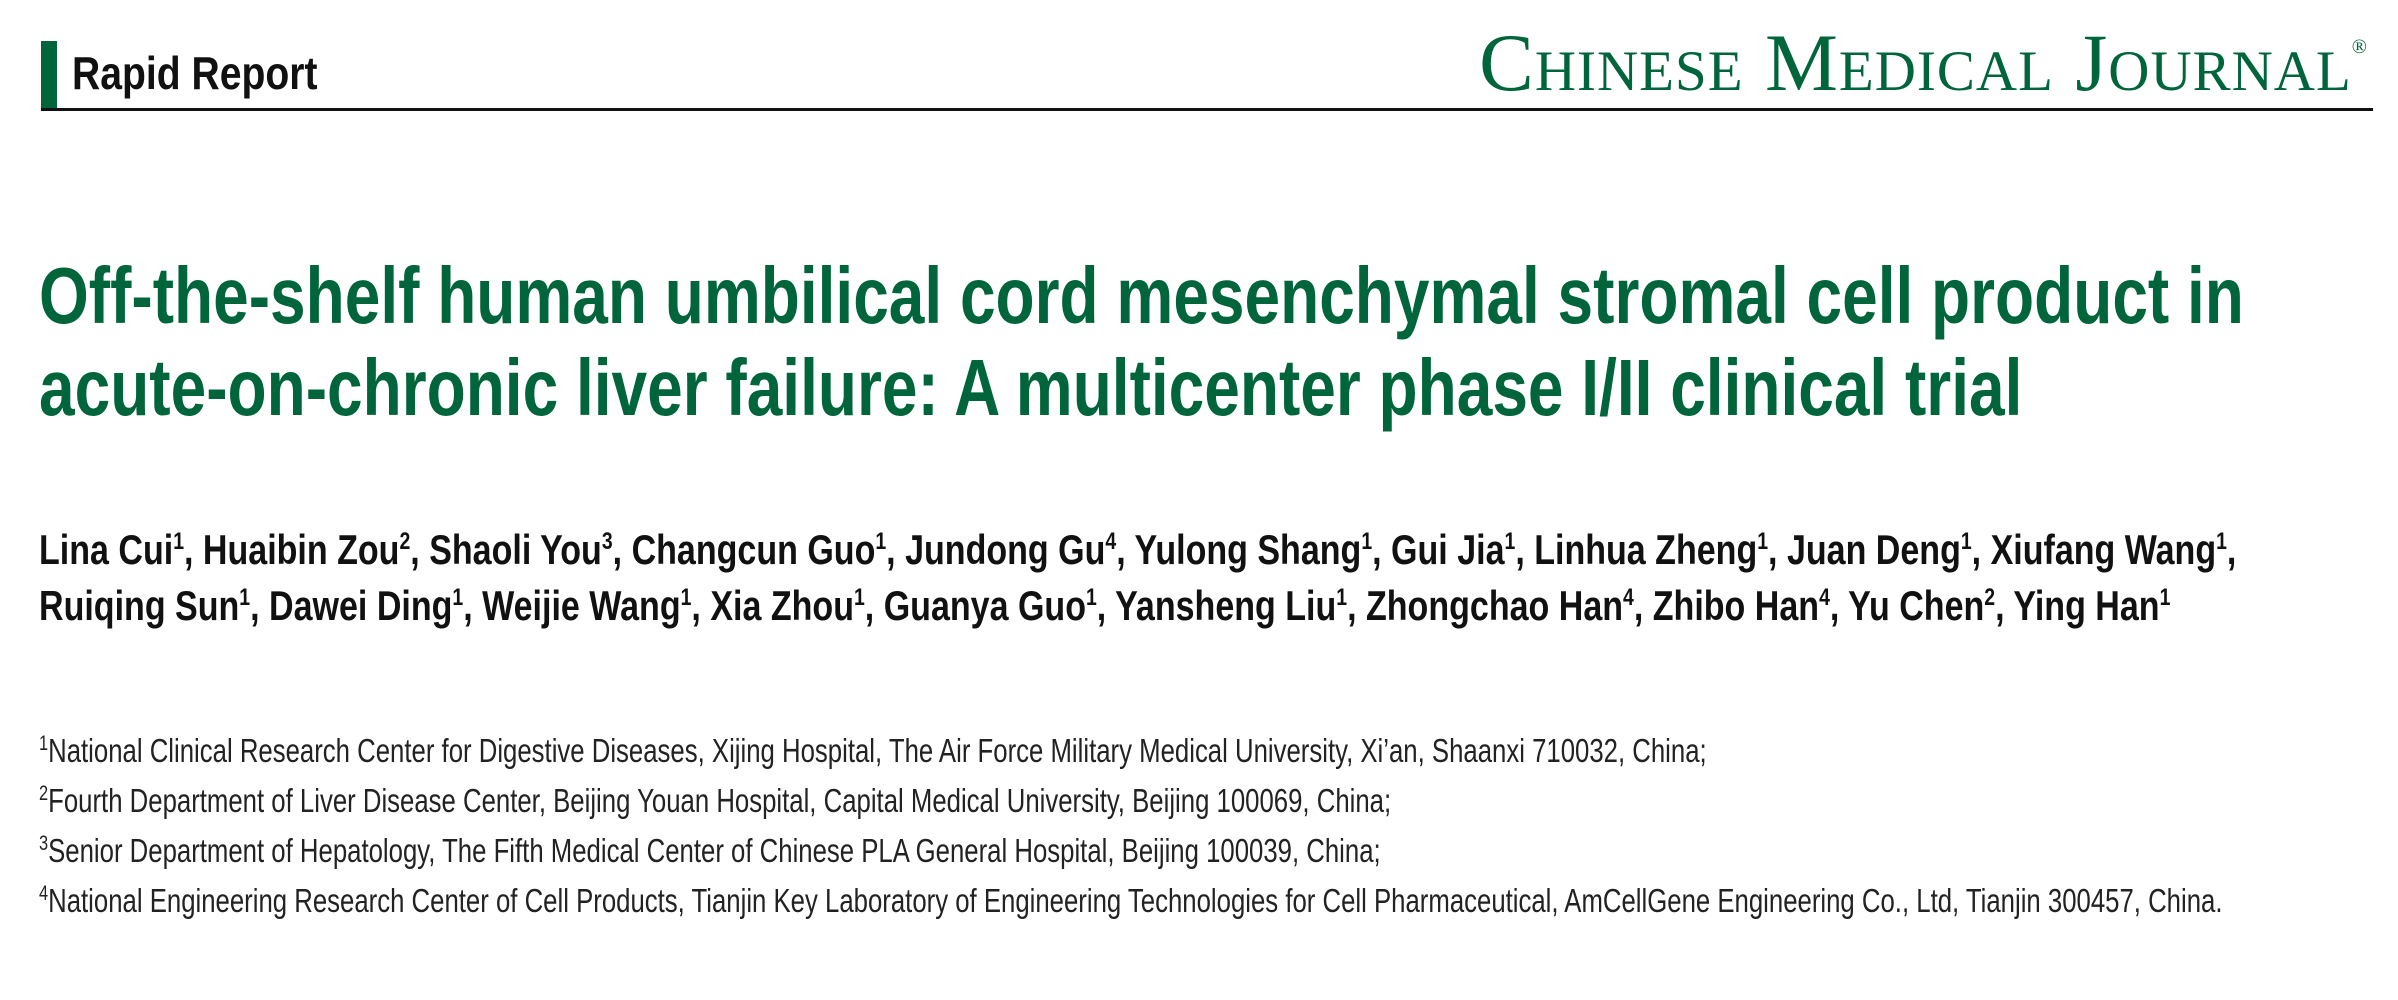 This screenshot has width=2398, height=1000. I want to click on journal-name: Chinese Medical Journal®, so click(1923, 63).